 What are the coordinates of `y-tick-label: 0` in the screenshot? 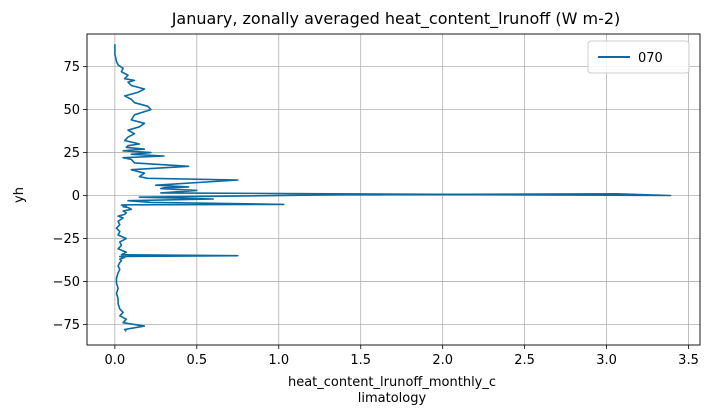 It's located at (76, 196).